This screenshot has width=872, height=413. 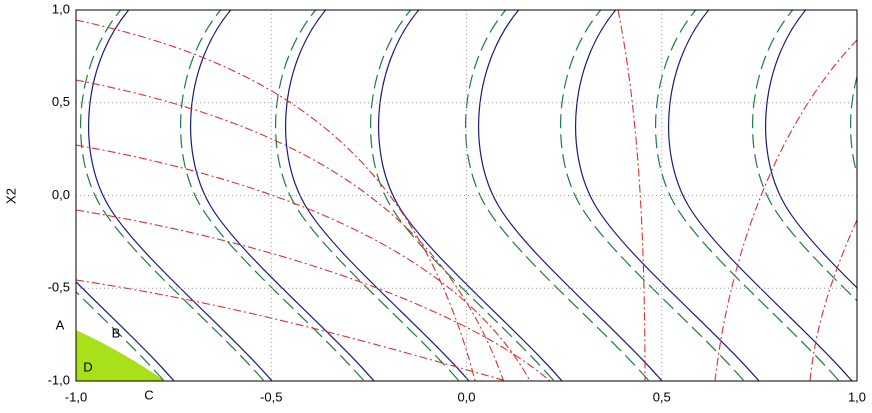 I want to click on annotation: A, so click(x=60, y=324).